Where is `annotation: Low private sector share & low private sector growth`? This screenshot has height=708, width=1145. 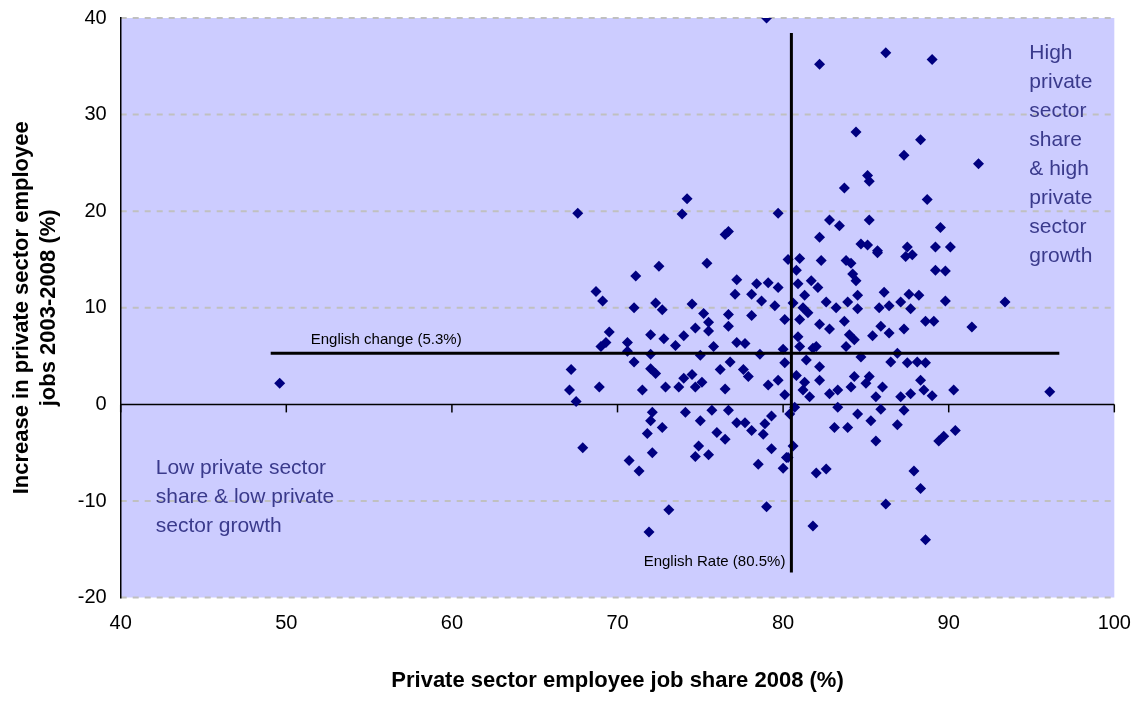 annotation: Low private sector share & low private sector growth is located at coordinates (245, 495).